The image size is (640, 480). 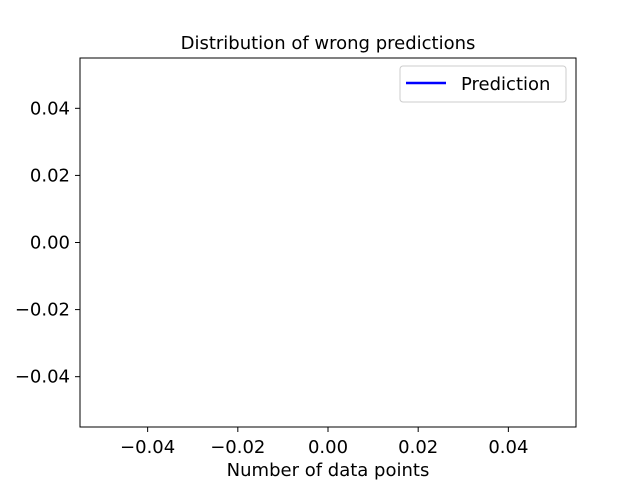 I want to click on x-axis-ticks: −0.04 −0.02 0.00 0.02 0.04, so click(x=324, y=442).